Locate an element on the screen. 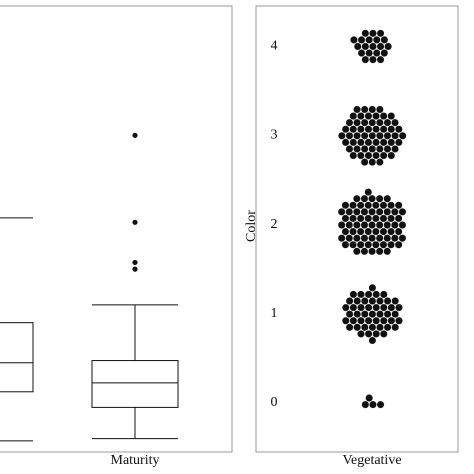 The image size is (474, 474). x-tick-label: Maturity is located at coordinates (135, 460).